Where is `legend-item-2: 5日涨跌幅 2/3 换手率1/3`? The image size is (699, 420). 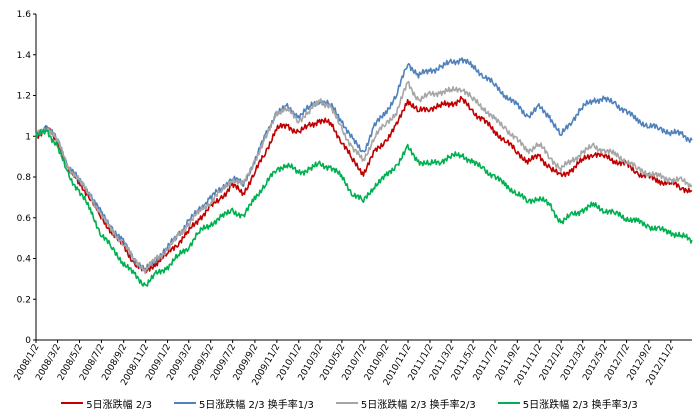 legend-item-2: 5日涨跌幅 2/3 换手率1/3 is located at coordinates (243, 403).